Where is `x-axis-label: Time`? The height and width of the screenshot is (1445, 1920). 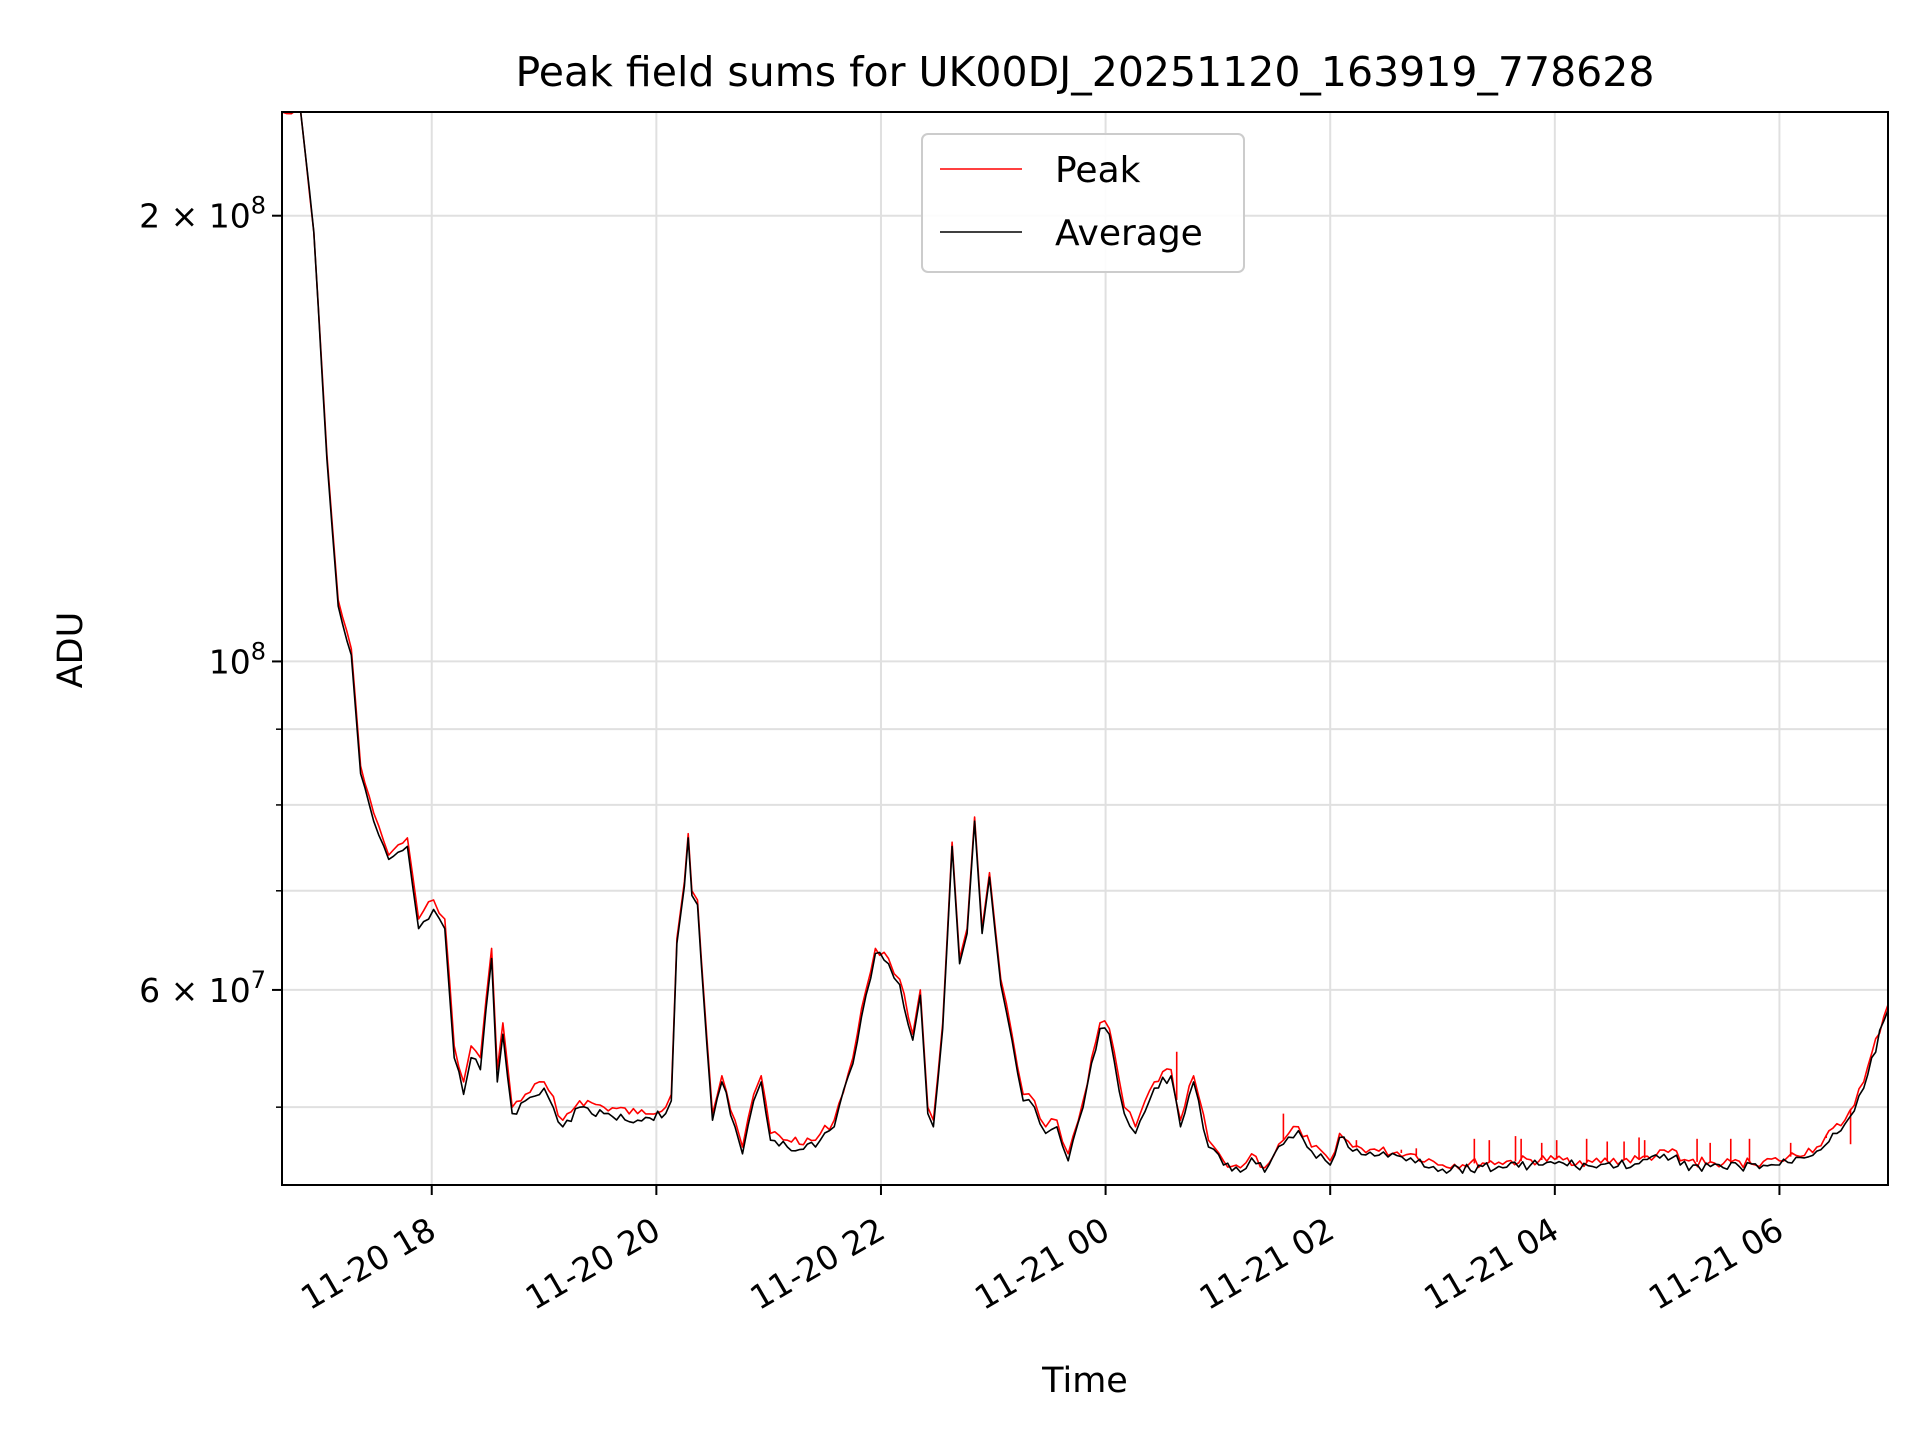 x-axis-label: Time is located at coordinates (1084, 1381).